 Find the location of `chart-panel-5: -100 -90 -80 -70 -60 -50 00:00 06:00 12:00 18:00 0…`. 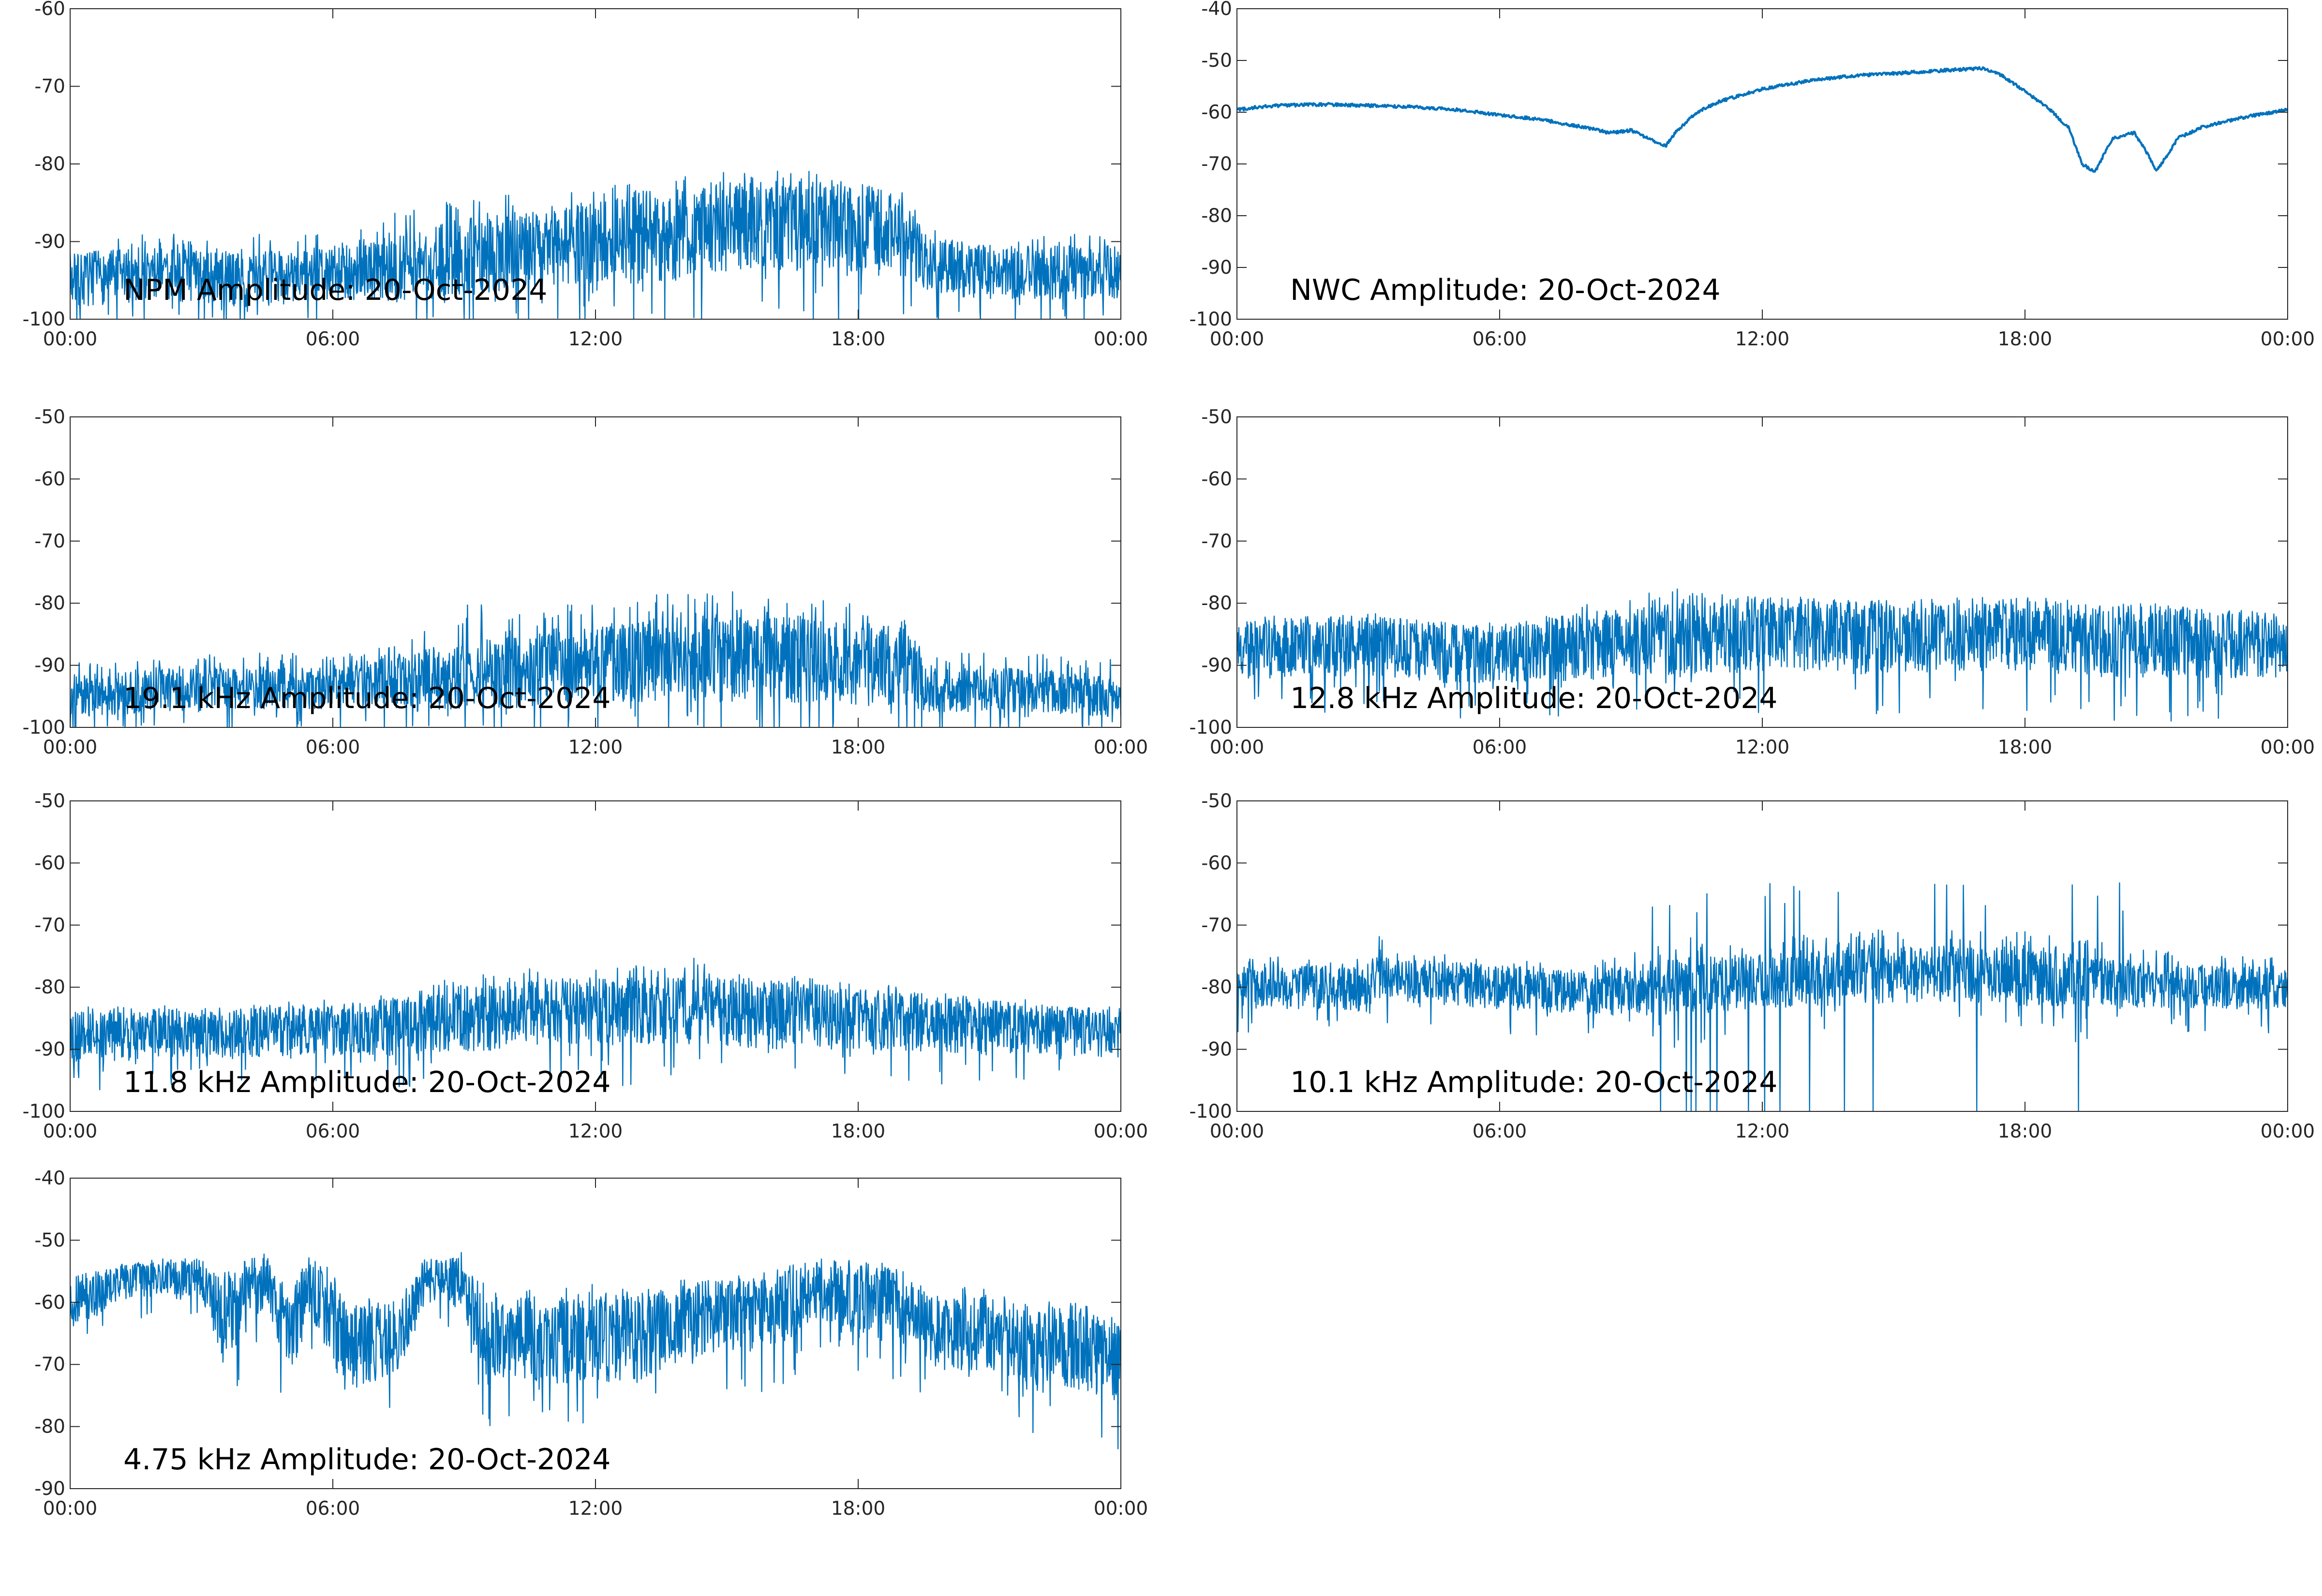

chart-panel-5: -100 -90 -80 -70 -60 -50 00:00 06:00 12:00 18:00 0… is located at coordinates (585, 966).